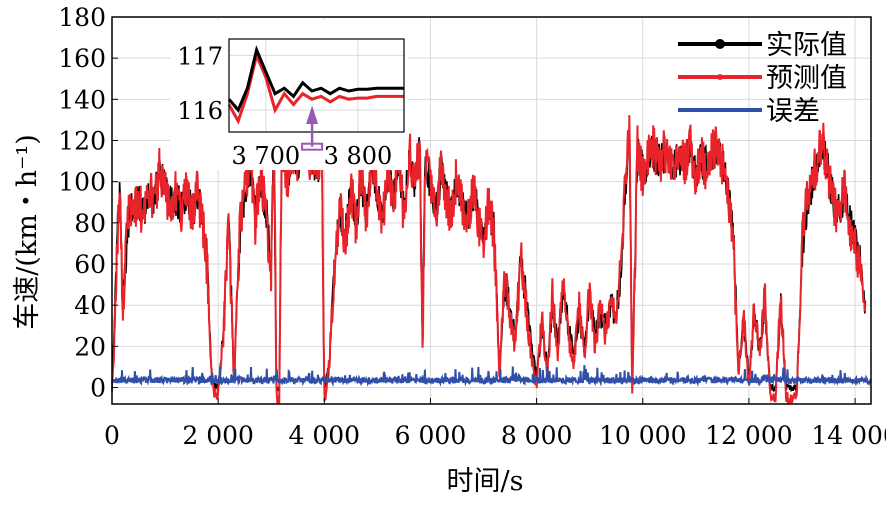  I want to click on legend-marker-actual, so click(720, 44).